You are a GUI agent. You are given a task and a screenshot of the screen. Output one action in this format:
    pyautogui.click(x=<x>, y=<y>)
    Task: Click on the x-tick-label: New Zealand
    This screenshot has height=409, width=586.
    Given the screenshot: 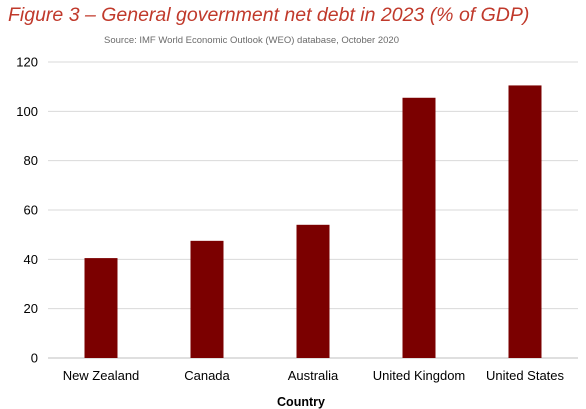 What is the action you would take?
    pyautogui.click(x=101, y=375)
    